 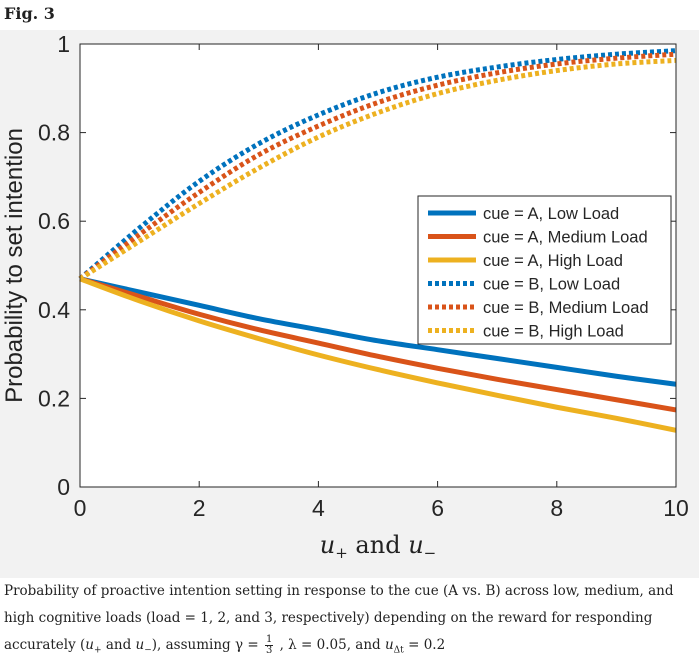 I want to click on x-axis-label: u+ and u−, so click(x=378, y=546).